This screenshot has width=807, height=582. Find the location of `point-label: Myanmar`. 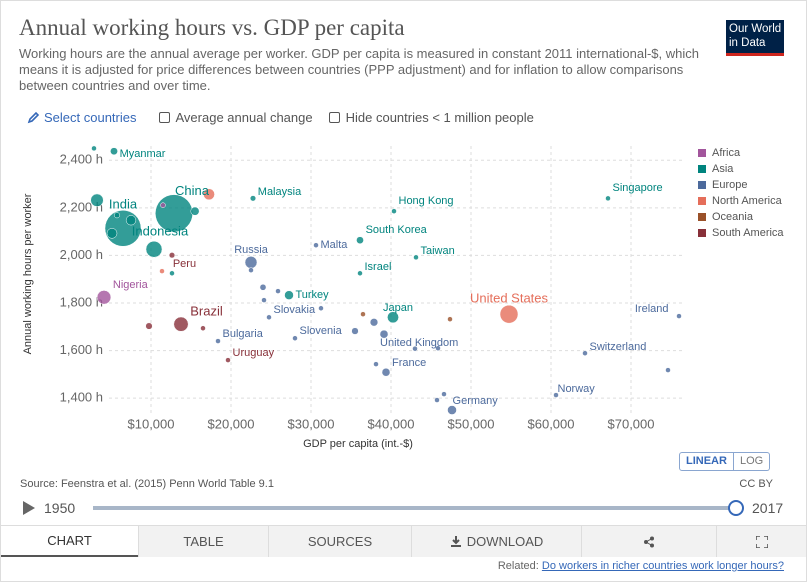

point-label: Myanmar is located at coordinates (143, 154).